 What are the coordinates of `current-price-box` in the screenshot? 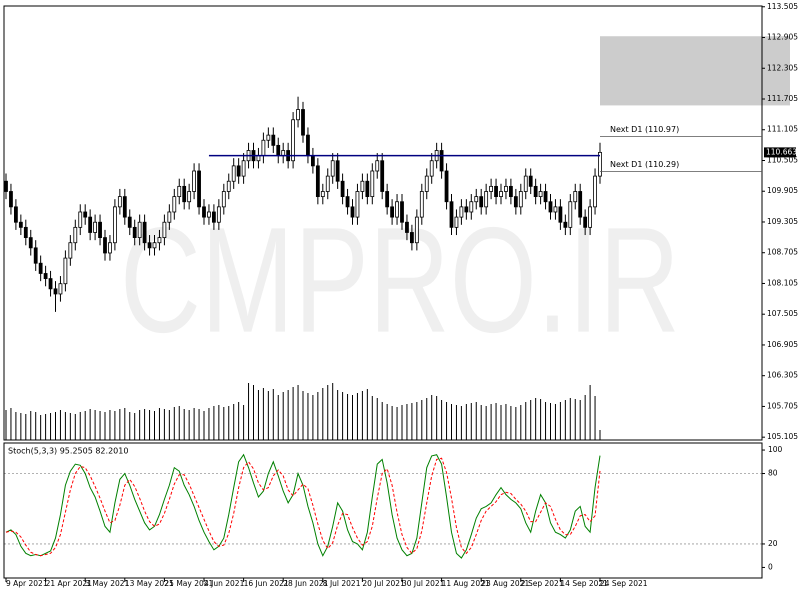 It's located at (780, 152).